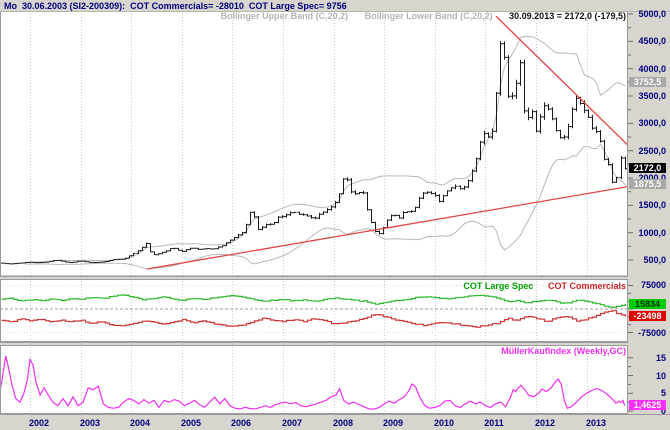 The width and height of the screenshot is (670, 430). Describe the element at coordinates (498, 286) in the screenshot. I see `cot-large-spec-legend: COT Large Spec` at that location.